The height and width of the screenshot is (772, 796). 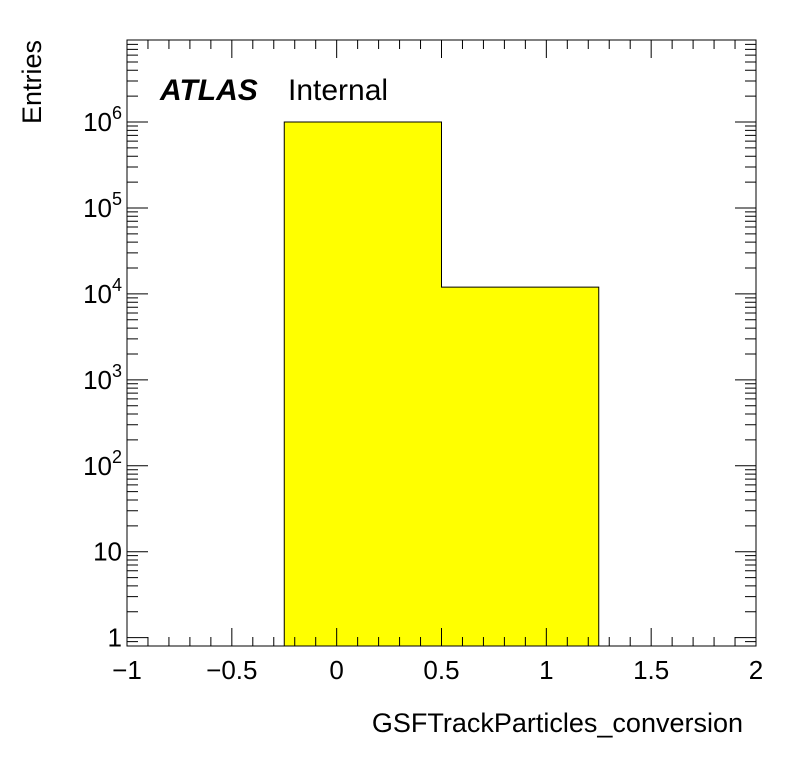 What do you see at coordinates (441, 670) in the screenshot?
I see `x-tick-label: 0.5` at bounding box center [441, 670].